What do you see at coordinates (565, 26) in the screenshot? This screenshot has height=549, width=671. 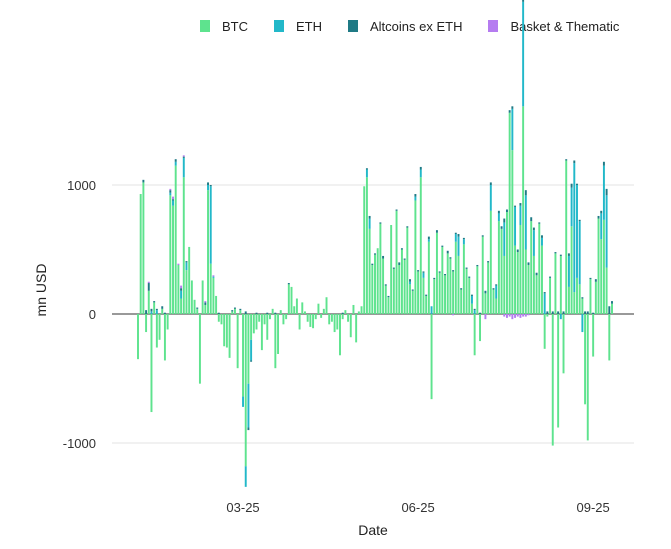 I see `legend-label: Basket & Thematic` at bounding box center [565, 26].